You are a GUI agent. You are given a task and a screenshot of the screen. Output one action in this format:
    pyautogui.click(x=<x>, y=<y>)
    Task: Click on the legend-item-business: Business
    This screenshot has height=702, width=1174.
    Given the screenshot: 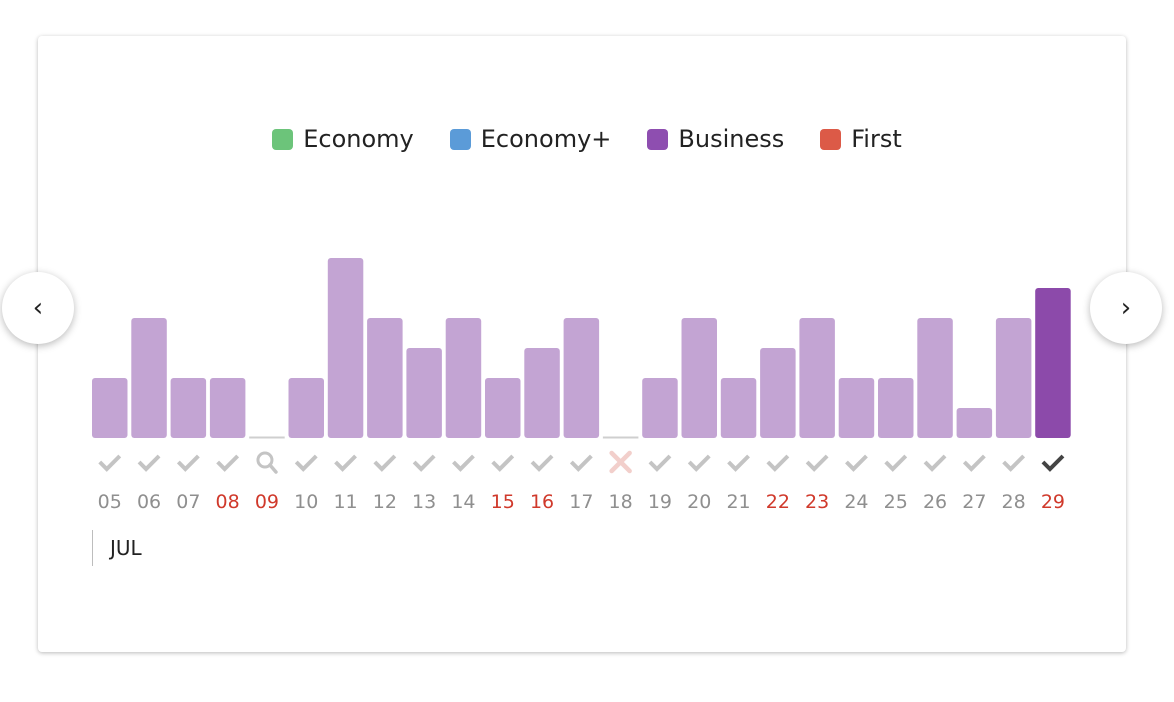 What is the action you would take?
    pyautogui.click(x=715, y=139)
    